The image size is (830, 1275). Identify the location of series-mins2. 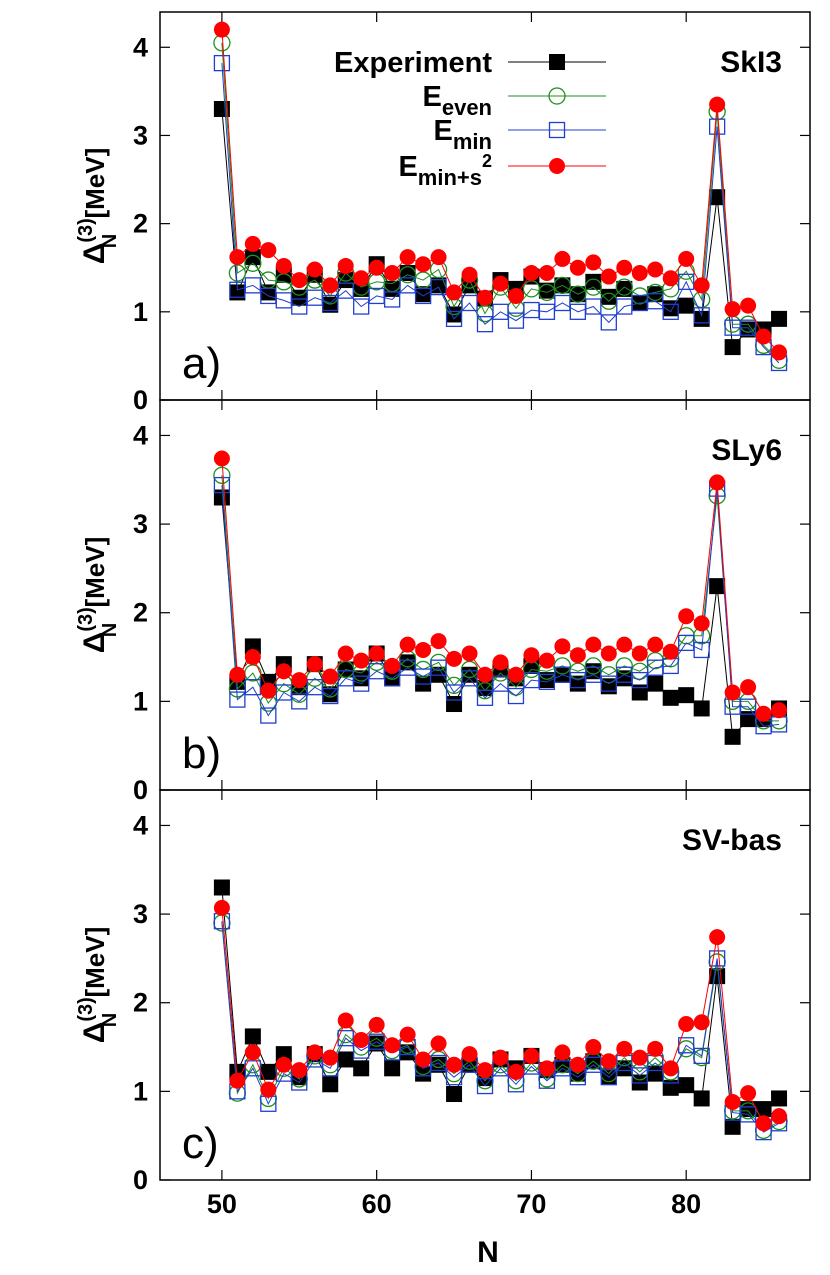
(500, 586).